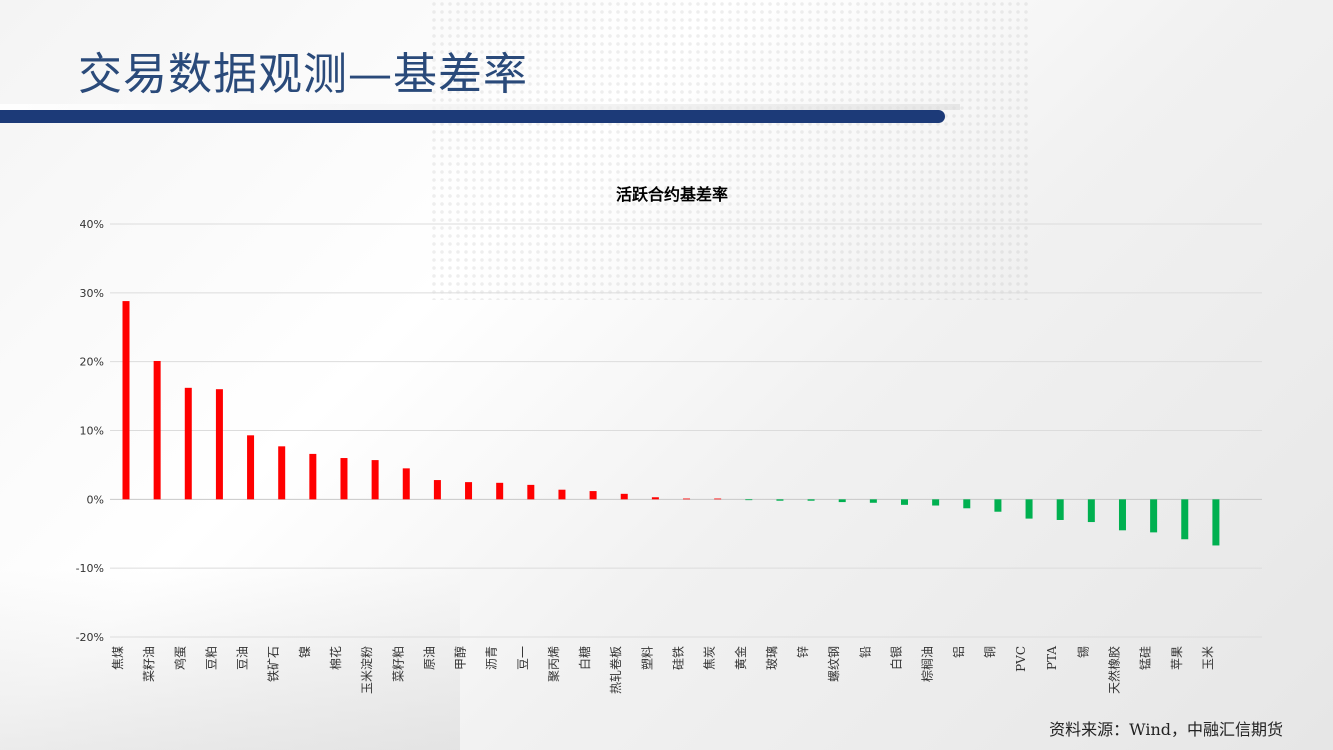  What do you see at coordinates (429, 658) in the screenshot?
I see `x-tick-label: 原油` at bounding box center [429, 658].